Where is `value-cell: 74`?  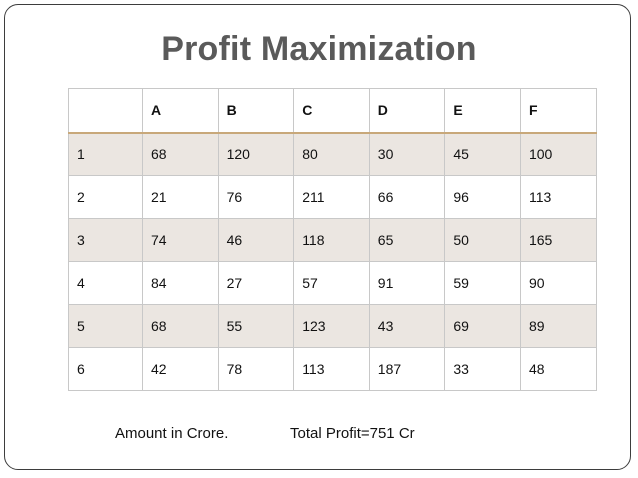 value-cell: 74 is located at coordinates (180, 240).